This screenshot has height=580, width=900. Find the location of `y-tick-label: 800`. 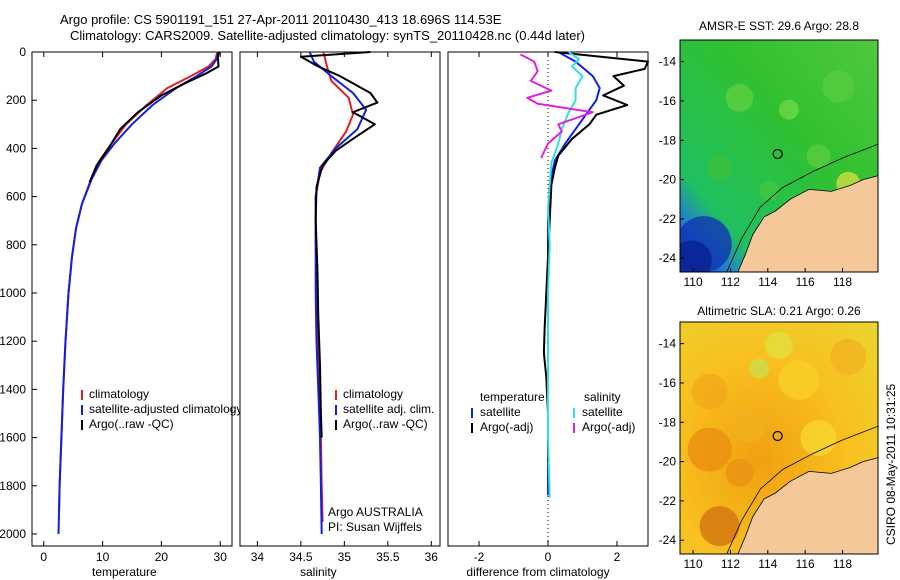

y-tick-label: 800 is located at coordinates (16, 245).